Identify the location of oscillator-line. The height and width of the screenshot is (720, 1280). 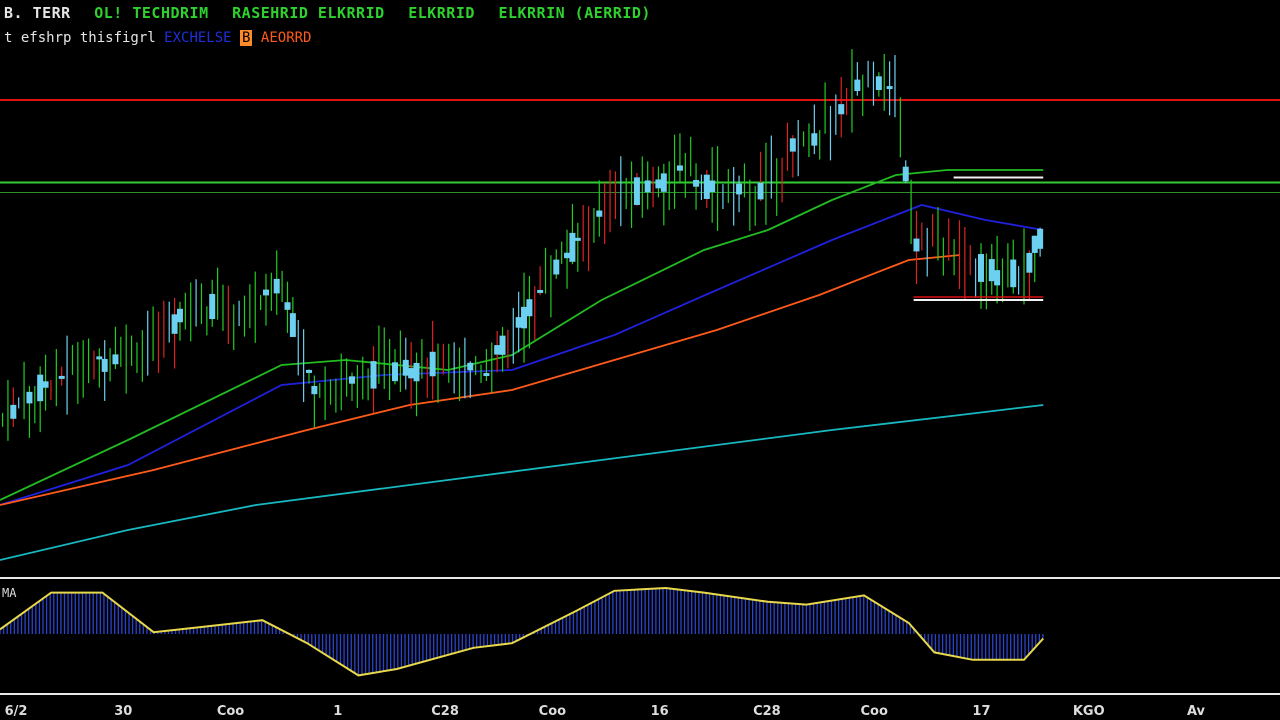
(522, 631).